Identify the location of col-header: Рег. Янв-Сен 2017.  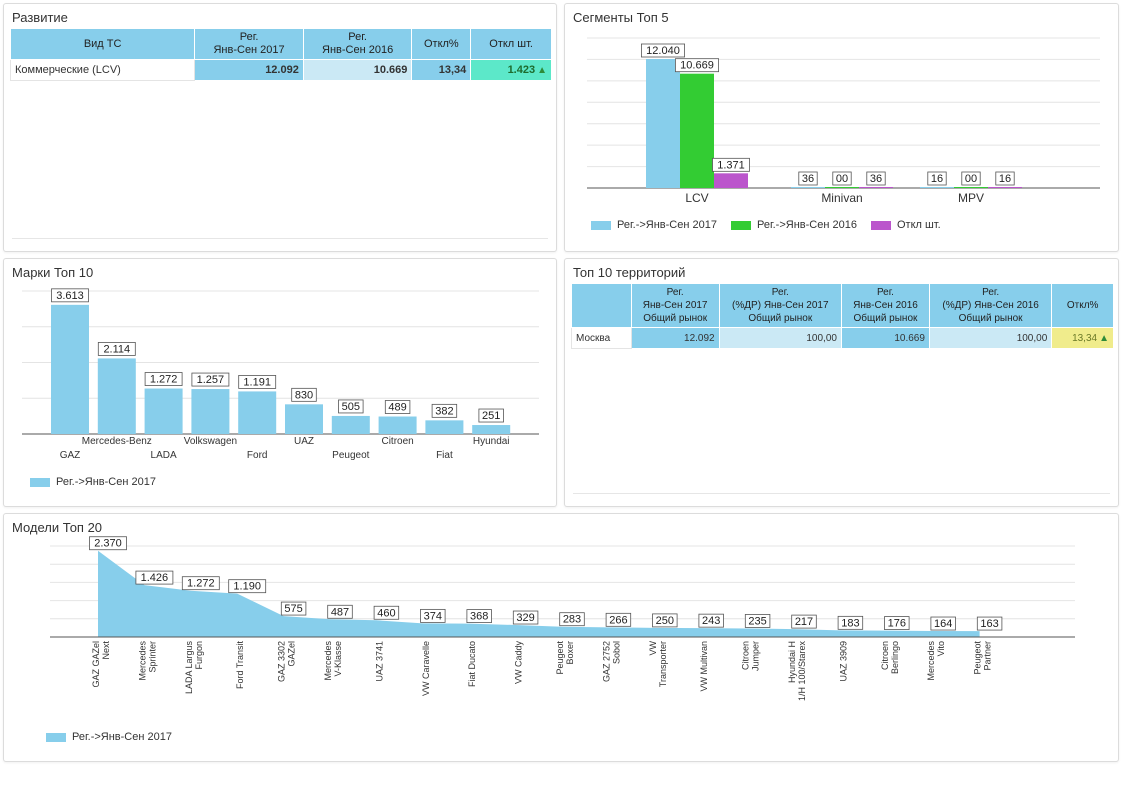
(249, 44).